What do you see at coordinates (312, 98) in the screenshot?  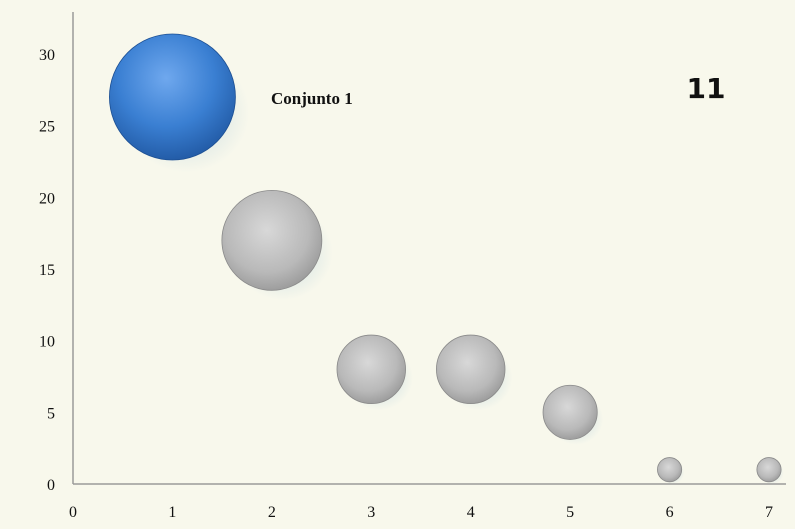 I see `series-label: Conjunto 1` at bounding box center [312, 98].